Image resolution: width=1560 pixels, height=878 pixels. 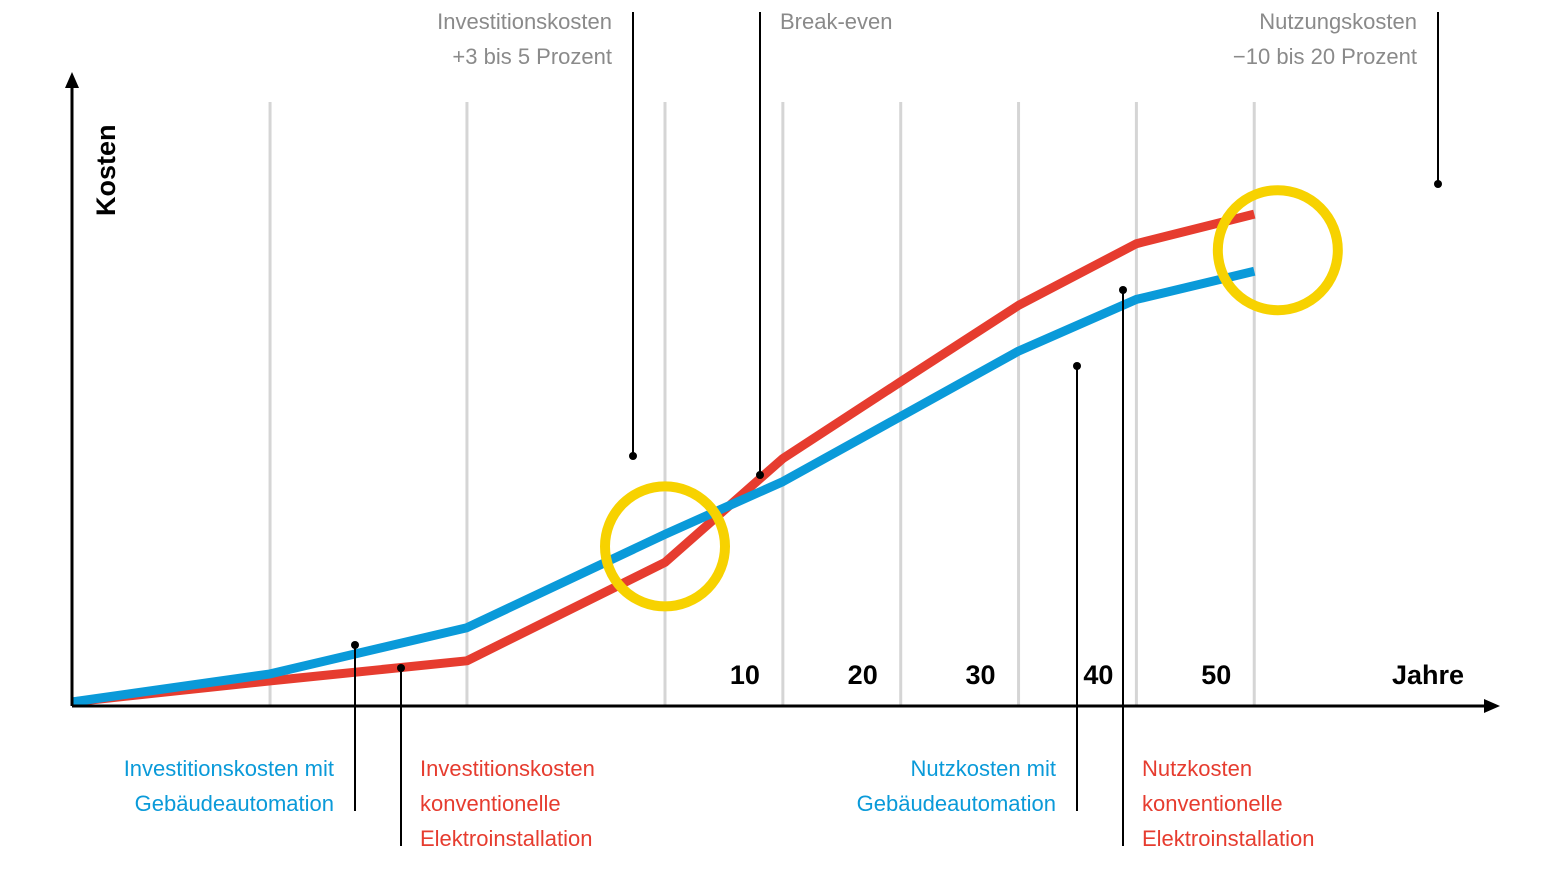 I want to click on annotation-text-nutz-konv-3: Elektroinstallation, so click(x=1228, y=838).